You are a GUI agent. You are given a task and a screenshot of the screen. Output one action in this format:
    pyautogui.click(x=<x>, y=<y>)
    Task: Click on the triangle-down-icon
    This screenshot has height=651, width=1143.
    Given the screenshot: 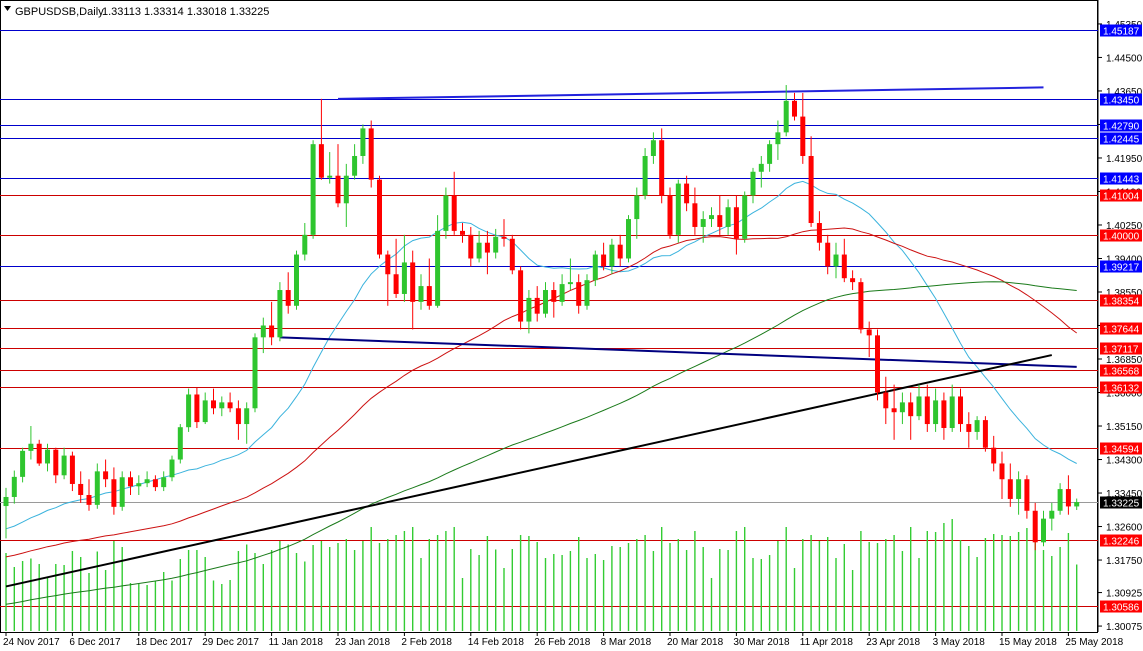 What is the action you would take?
    pyautogui.click(x=7, y=8)
    